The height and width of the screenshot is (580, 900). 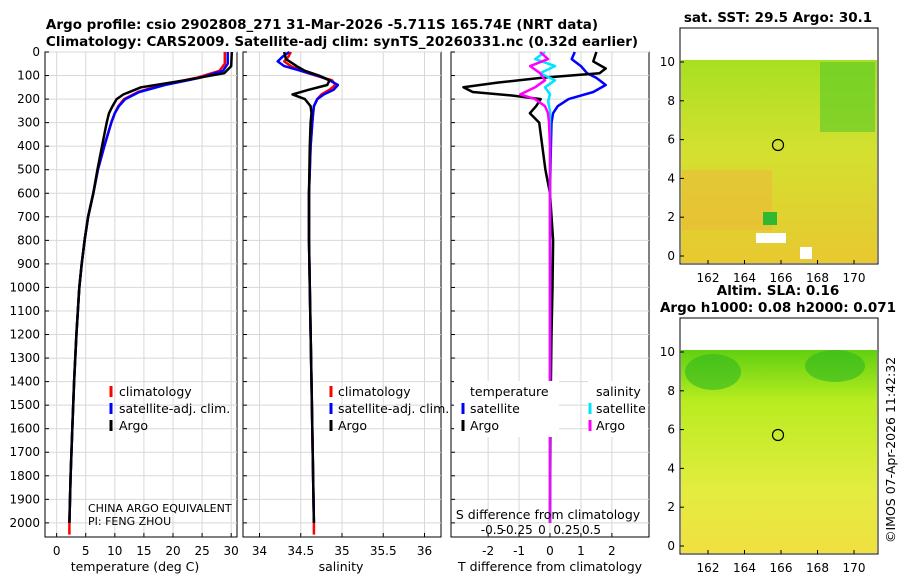 What do you see at coordinates (591, 530) in the screenshot?
I see `x2-tick-label: 0.5` at bounding box center [591, 530].